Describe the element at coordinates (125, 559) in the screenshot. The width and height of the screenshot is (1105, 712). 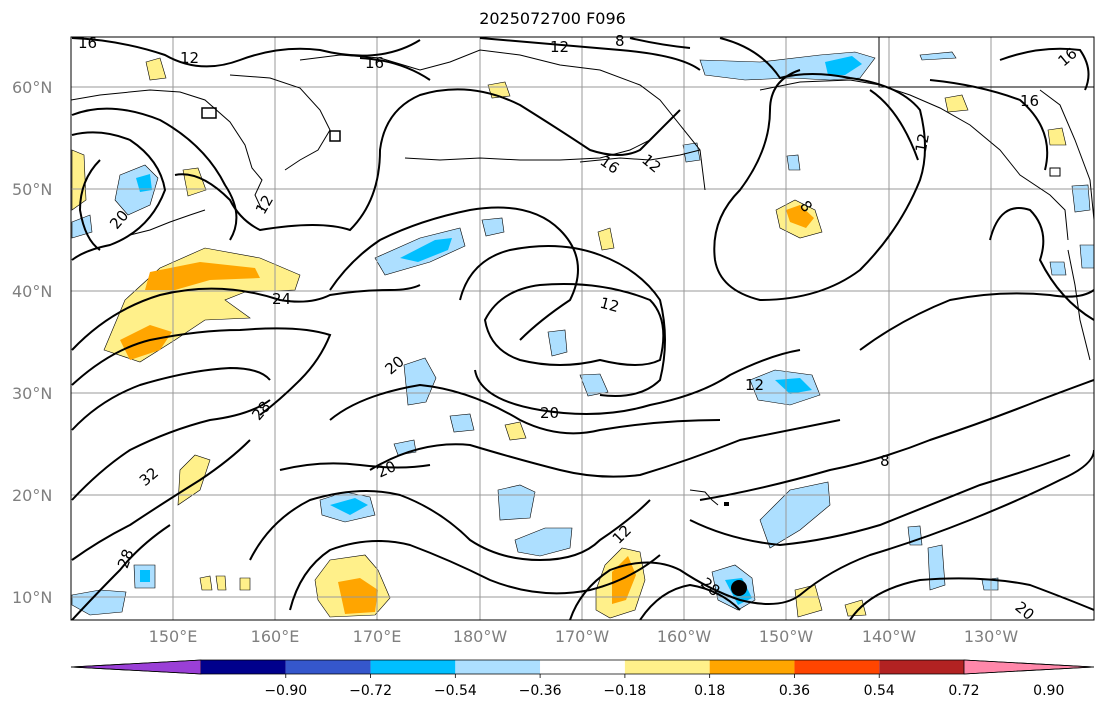
I see `contour-label: 28` at that location.